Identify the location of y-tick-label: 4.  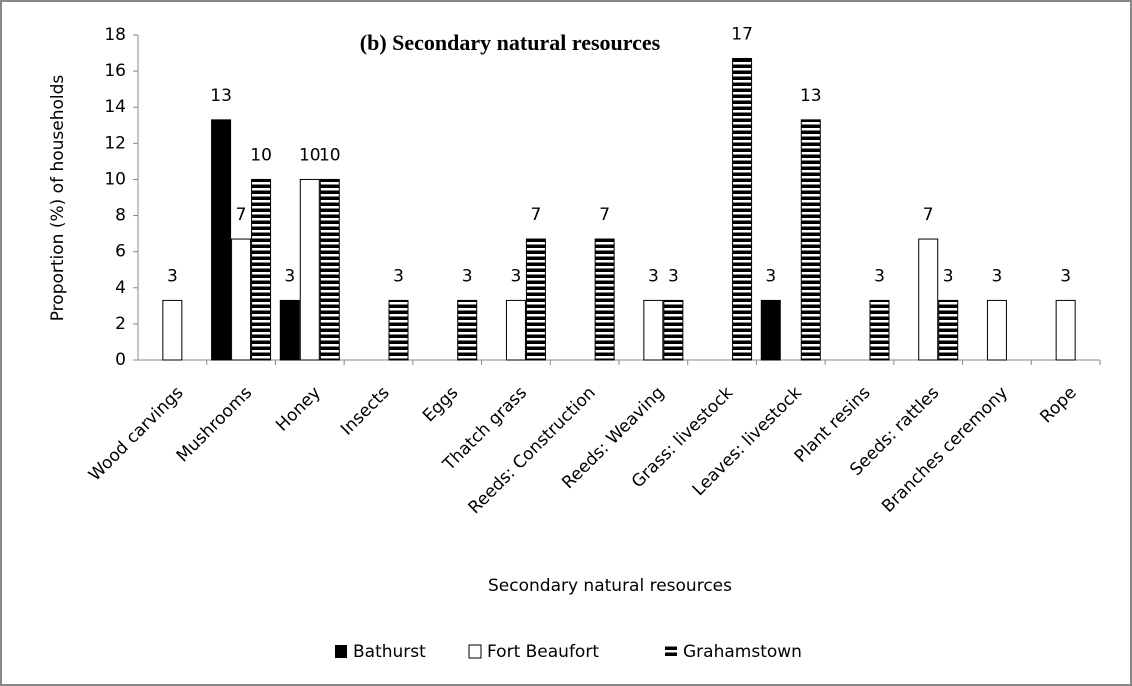
(120, 288).